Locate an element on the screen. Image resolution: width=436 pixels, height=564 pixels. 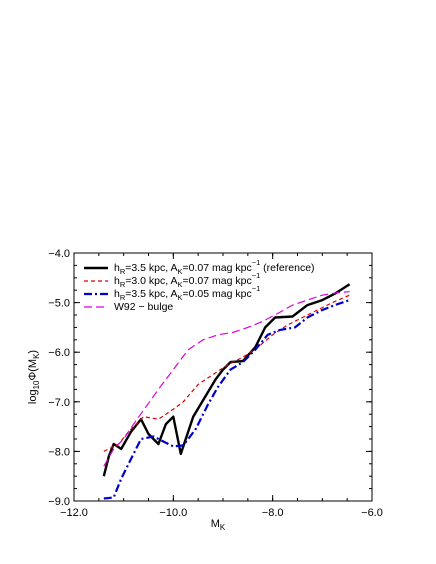
x-tick-label: −10.0 is located at coordinates (173, 513).